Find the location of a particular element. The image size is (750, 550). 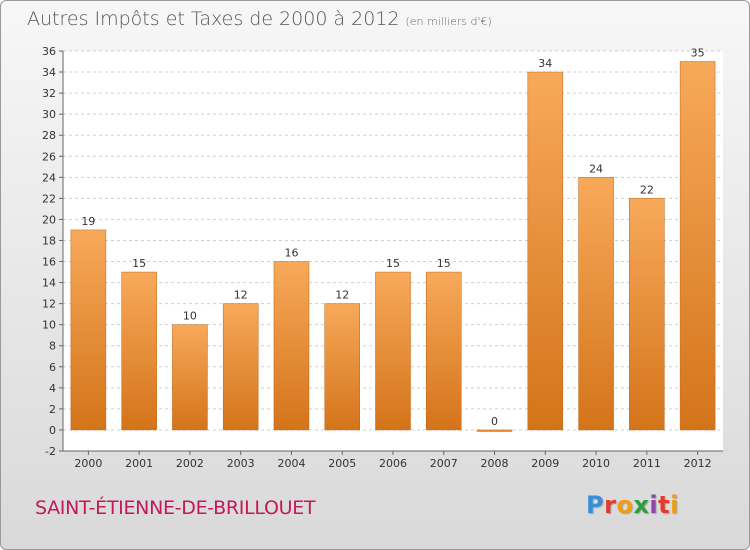

logo-letter: x is located at coordinates (641, 505).